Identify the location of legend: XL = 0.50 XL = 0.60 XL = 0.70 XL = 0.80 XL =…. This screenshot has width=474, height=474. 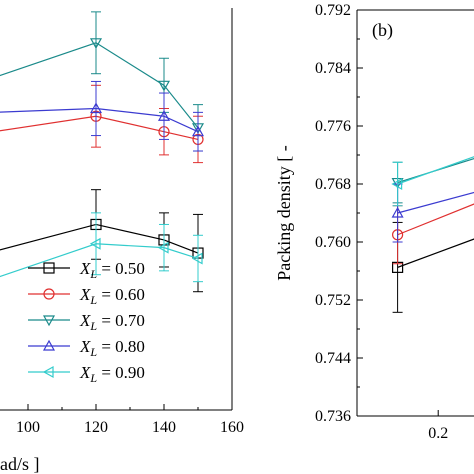
(86, 322).